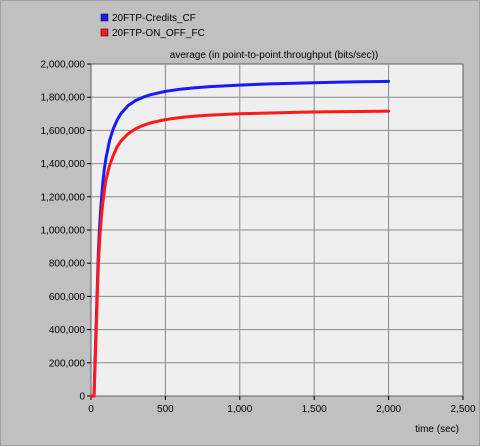 Image resolution: width=480 pixels, height=447 pixels. I want to click on x-tick-label: 0, so click(91, 409).